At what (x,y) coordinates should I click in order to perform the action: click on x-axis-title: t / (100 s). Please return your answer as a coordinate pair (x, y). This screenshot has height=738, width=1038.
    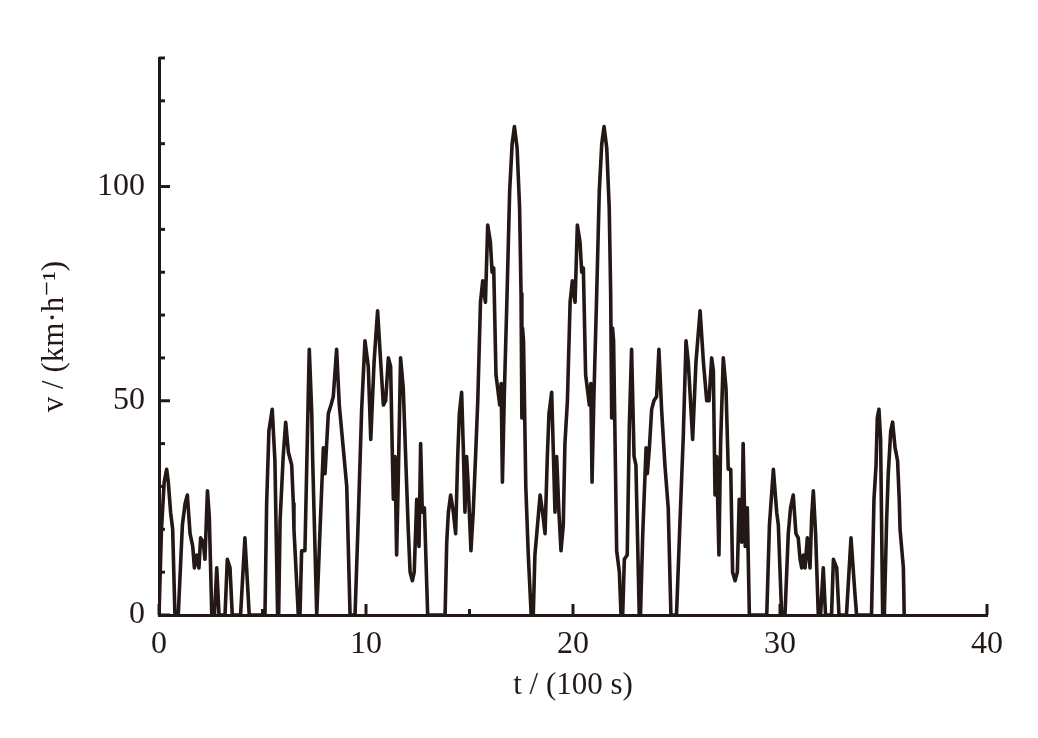
    Looking at the image, I should click on (573, 683).